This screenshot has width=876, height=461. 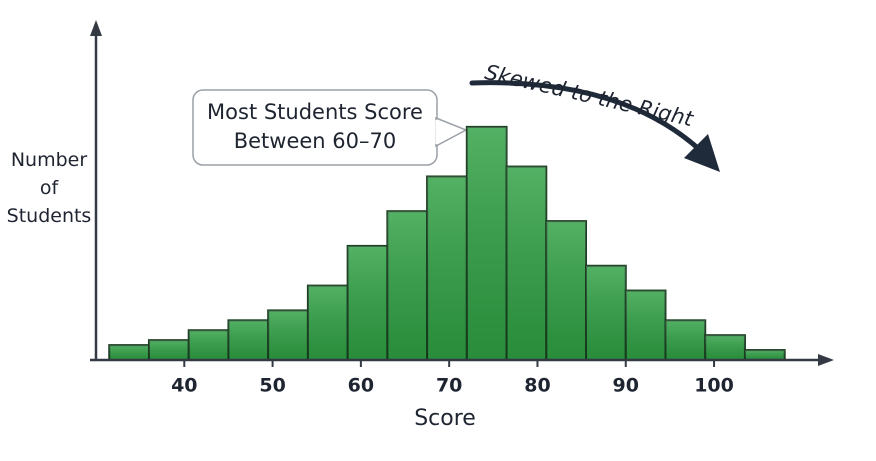 I want to click on x-axis-label: Score, so click(x=445, y=418).